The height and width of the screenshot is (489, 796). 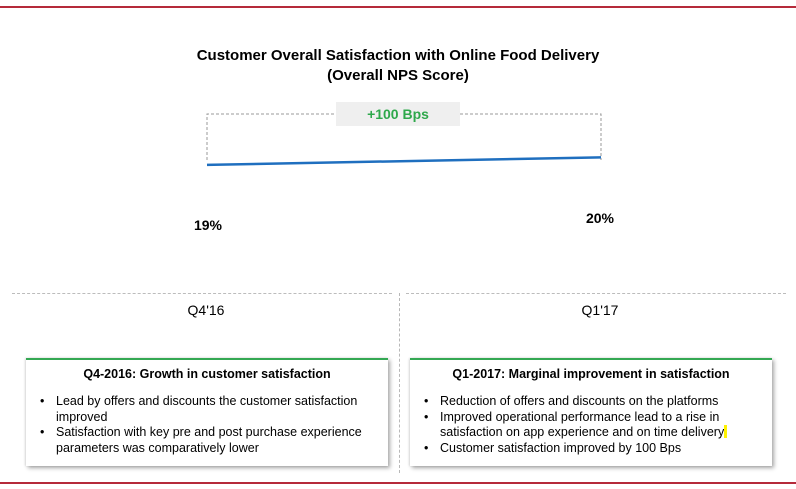 I want to click on annotation-label: +100 Bps, so click(x=398, y=114).